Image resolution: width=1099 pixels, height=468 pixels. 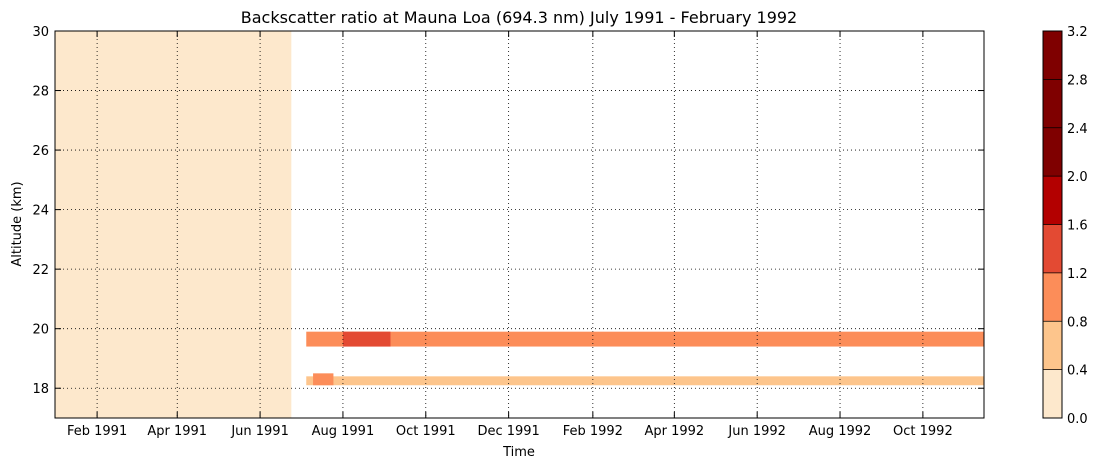 I want to click on colorbar-tick-label: 1.2, so click(x=1077, y=274).